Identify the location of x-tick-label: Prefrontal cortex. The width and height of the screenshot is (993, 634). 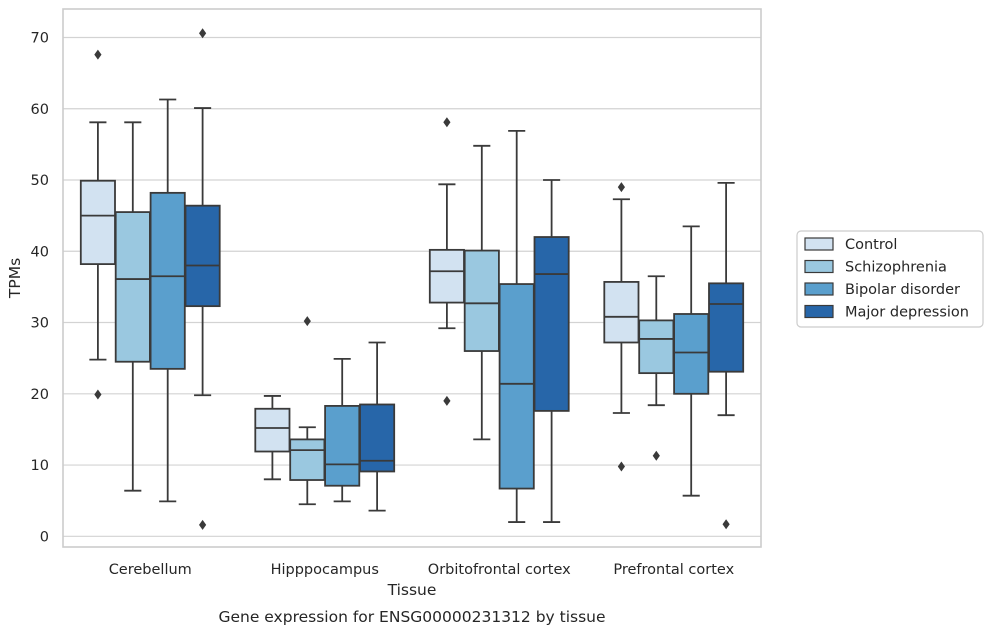
(673, 570).